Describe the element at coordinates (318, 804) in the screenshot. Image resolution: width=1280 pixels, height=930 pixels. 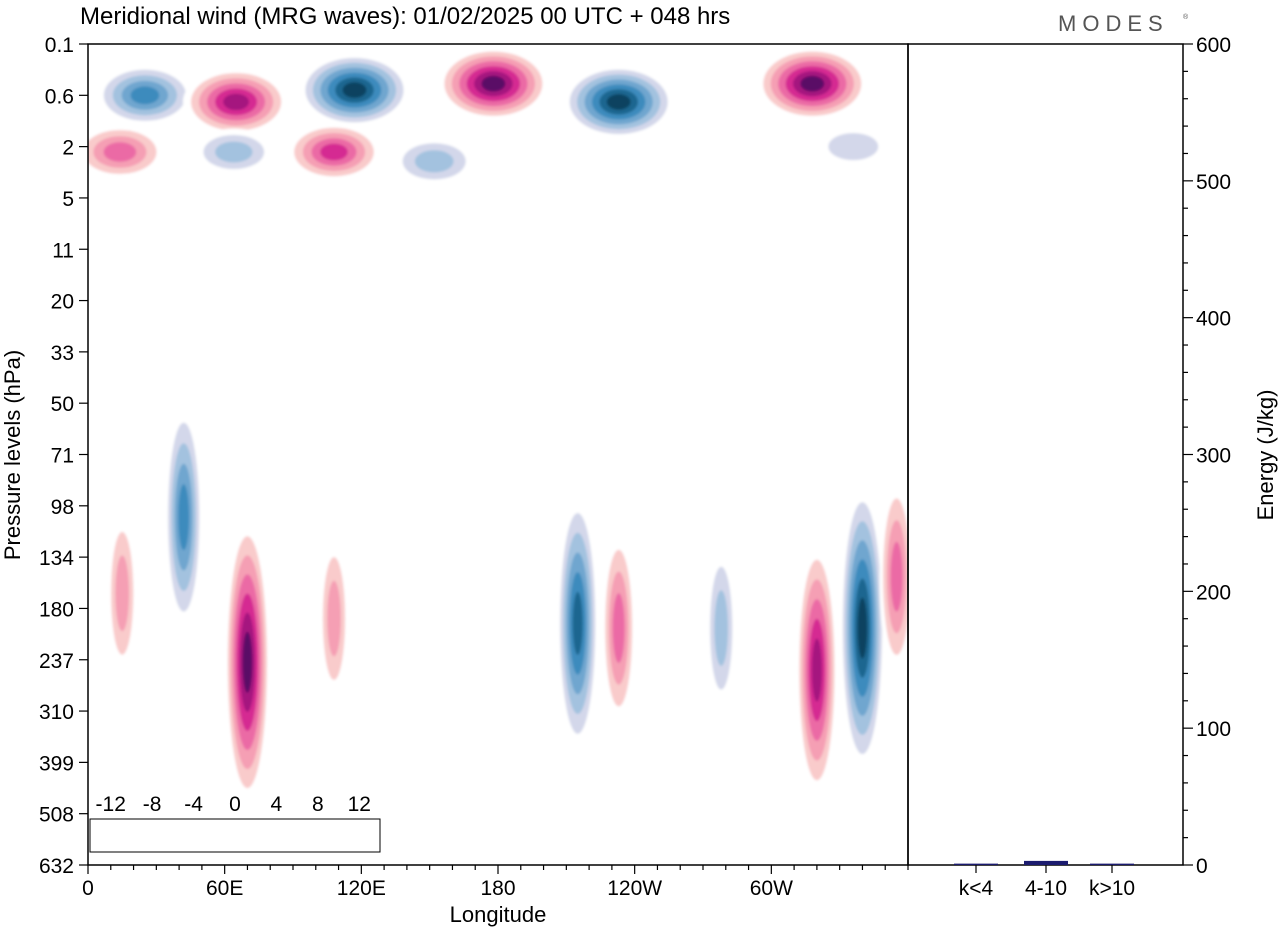
I see `colorbar-tick-label: 8` at that location.